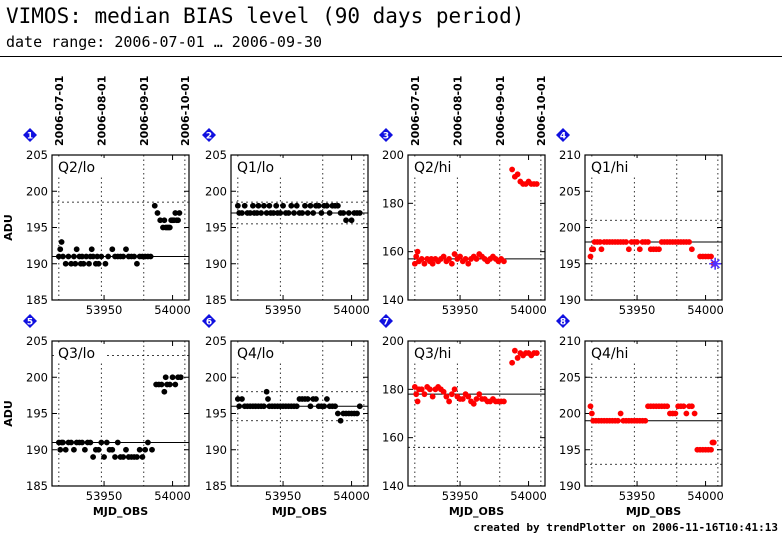 The width and height of the screenshot is (782, 542). Describe the element at coordinates (393, 389) in the screenshot. I see `y-tick-label: 180` at that location.